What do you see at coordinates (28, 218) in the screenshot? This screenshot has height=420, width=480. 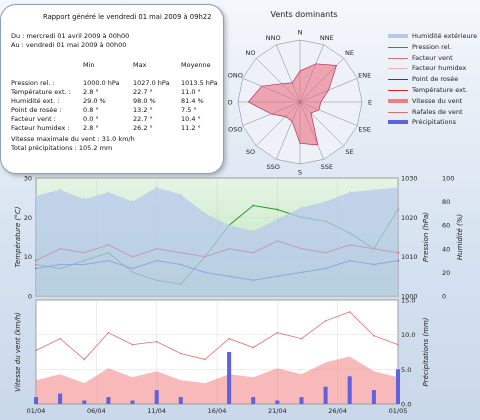 I see `y-tick-temp: 20` at bounding box center [28, 218].